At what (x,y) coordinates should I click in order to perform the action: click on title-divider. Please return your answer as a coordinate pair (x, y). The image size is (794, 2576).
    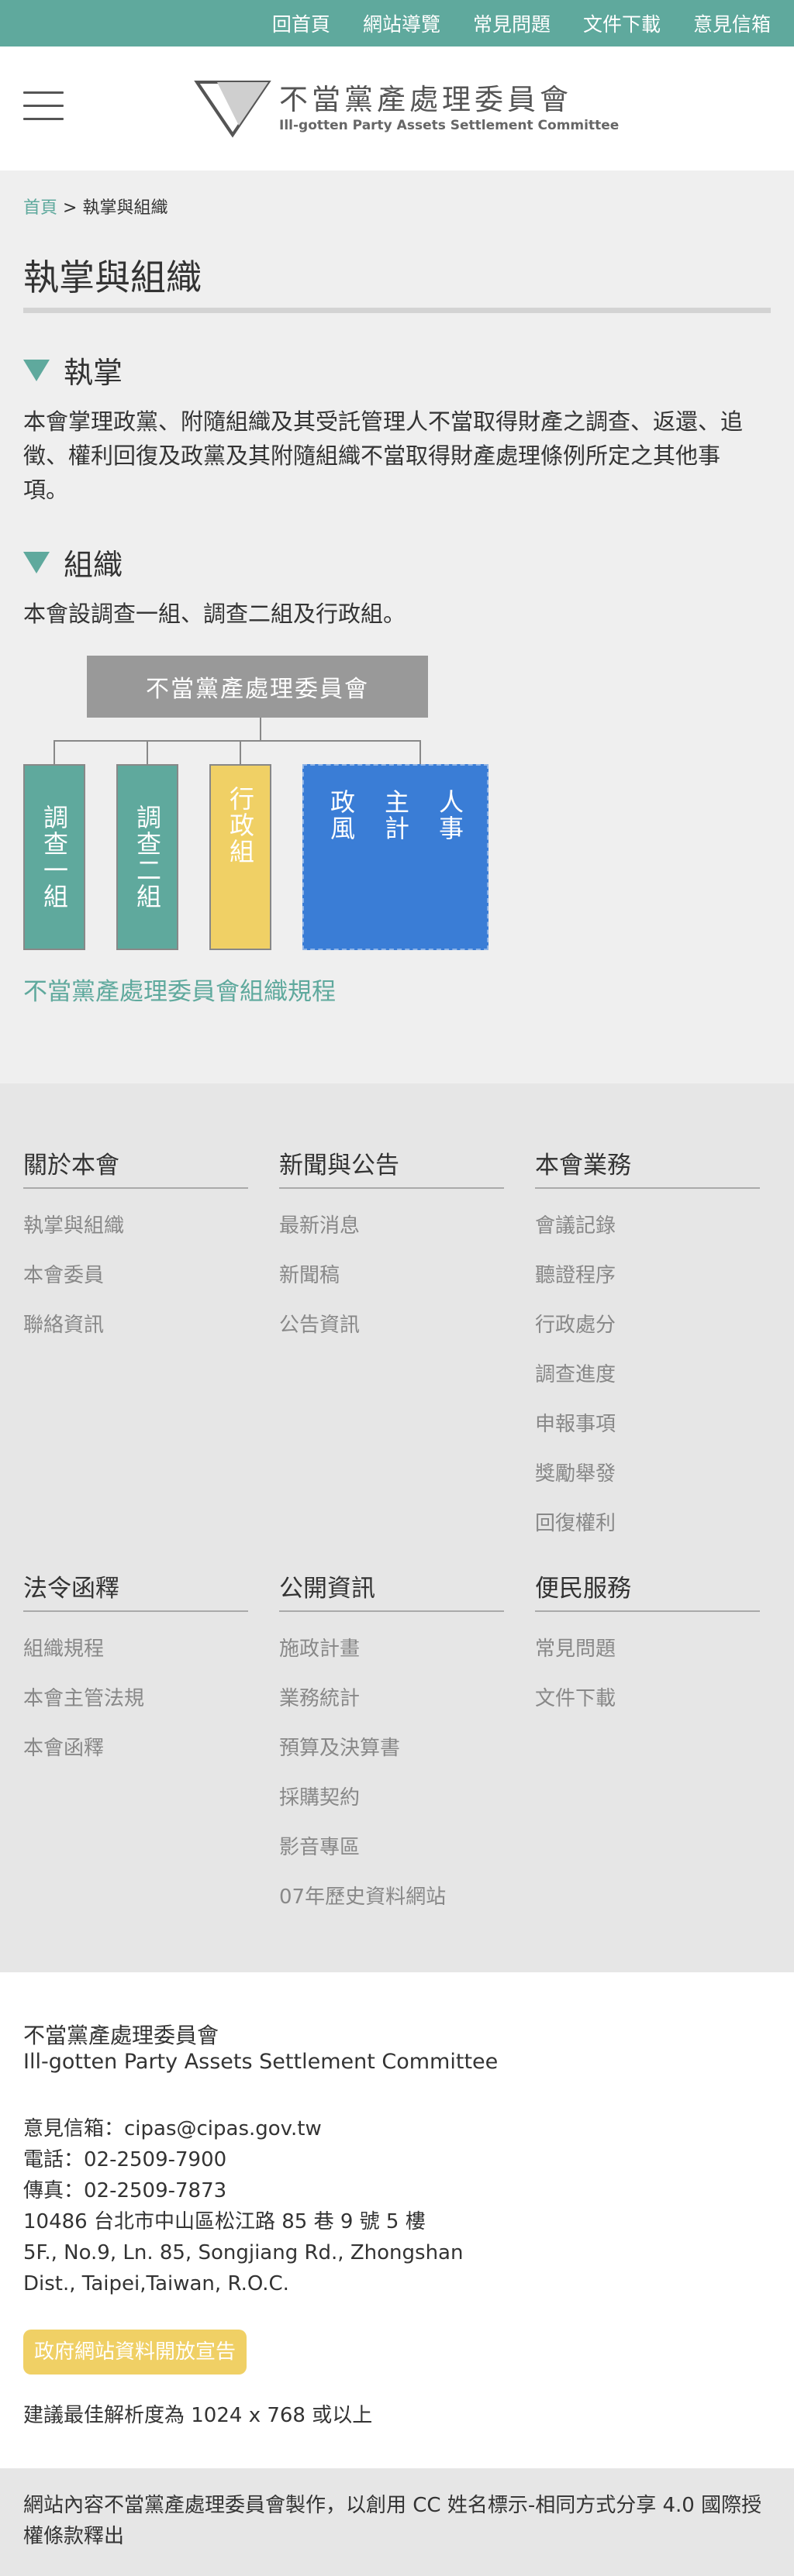
    Looking at the image, I should click on (397, 310).